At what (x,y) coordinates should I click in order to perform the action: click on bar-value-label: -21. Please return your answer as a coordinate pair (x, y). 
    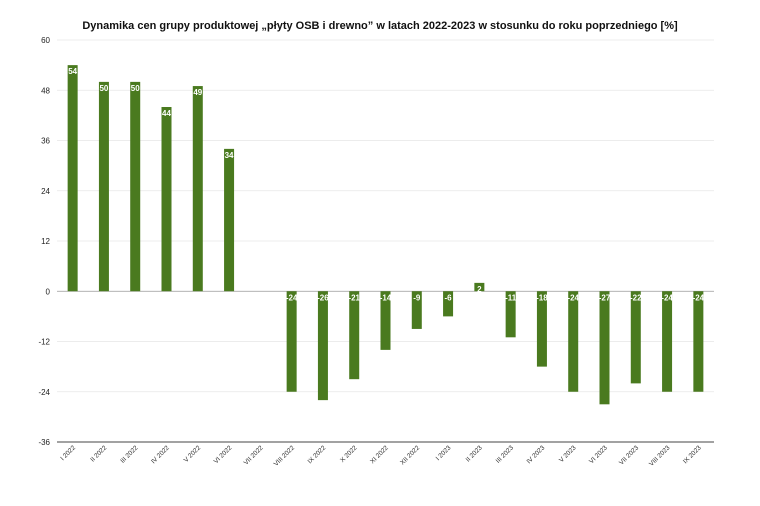
    Looking at the image, I should click on (354, 297).